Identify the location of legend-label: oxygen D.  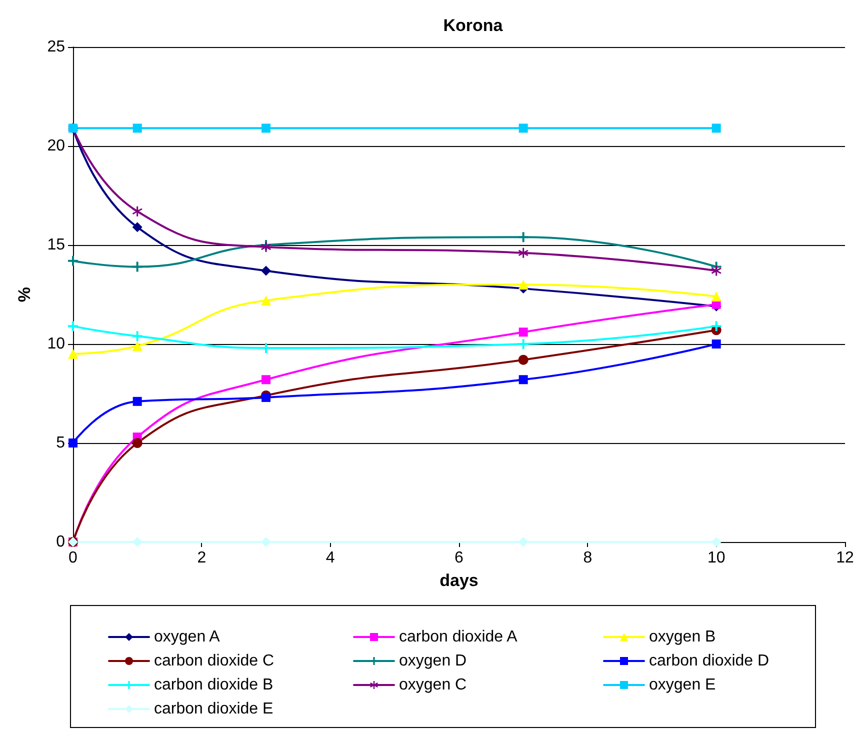
(433, 661).